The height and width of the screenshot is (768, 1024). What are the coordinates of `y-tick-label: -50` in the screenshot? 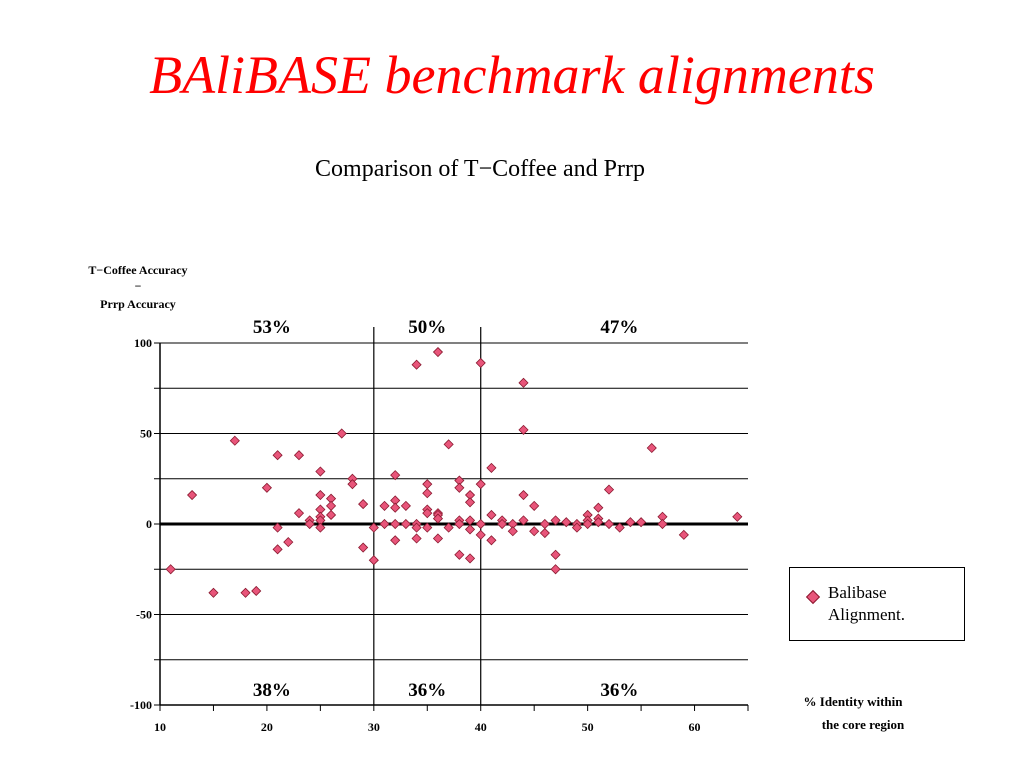 It's located at (144, 615).